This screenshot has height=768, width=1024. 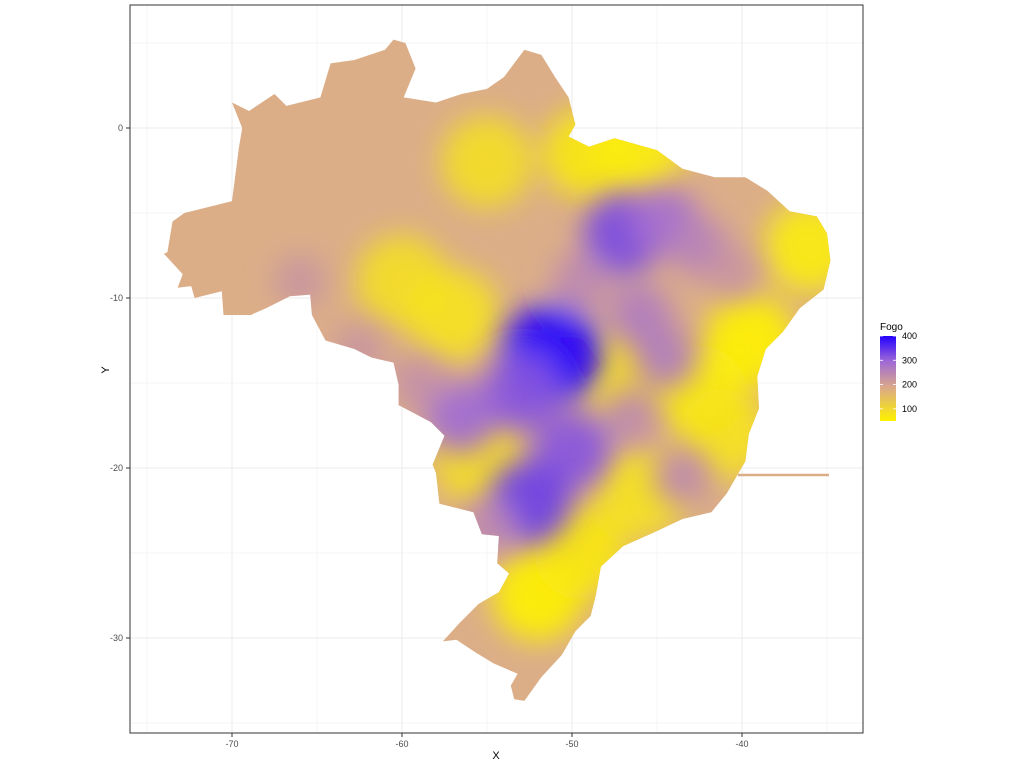 What do you see at coordinates (909, 409) in the screenshot?
I see `legend-break-label: 100` at bounding box center [909, 409].